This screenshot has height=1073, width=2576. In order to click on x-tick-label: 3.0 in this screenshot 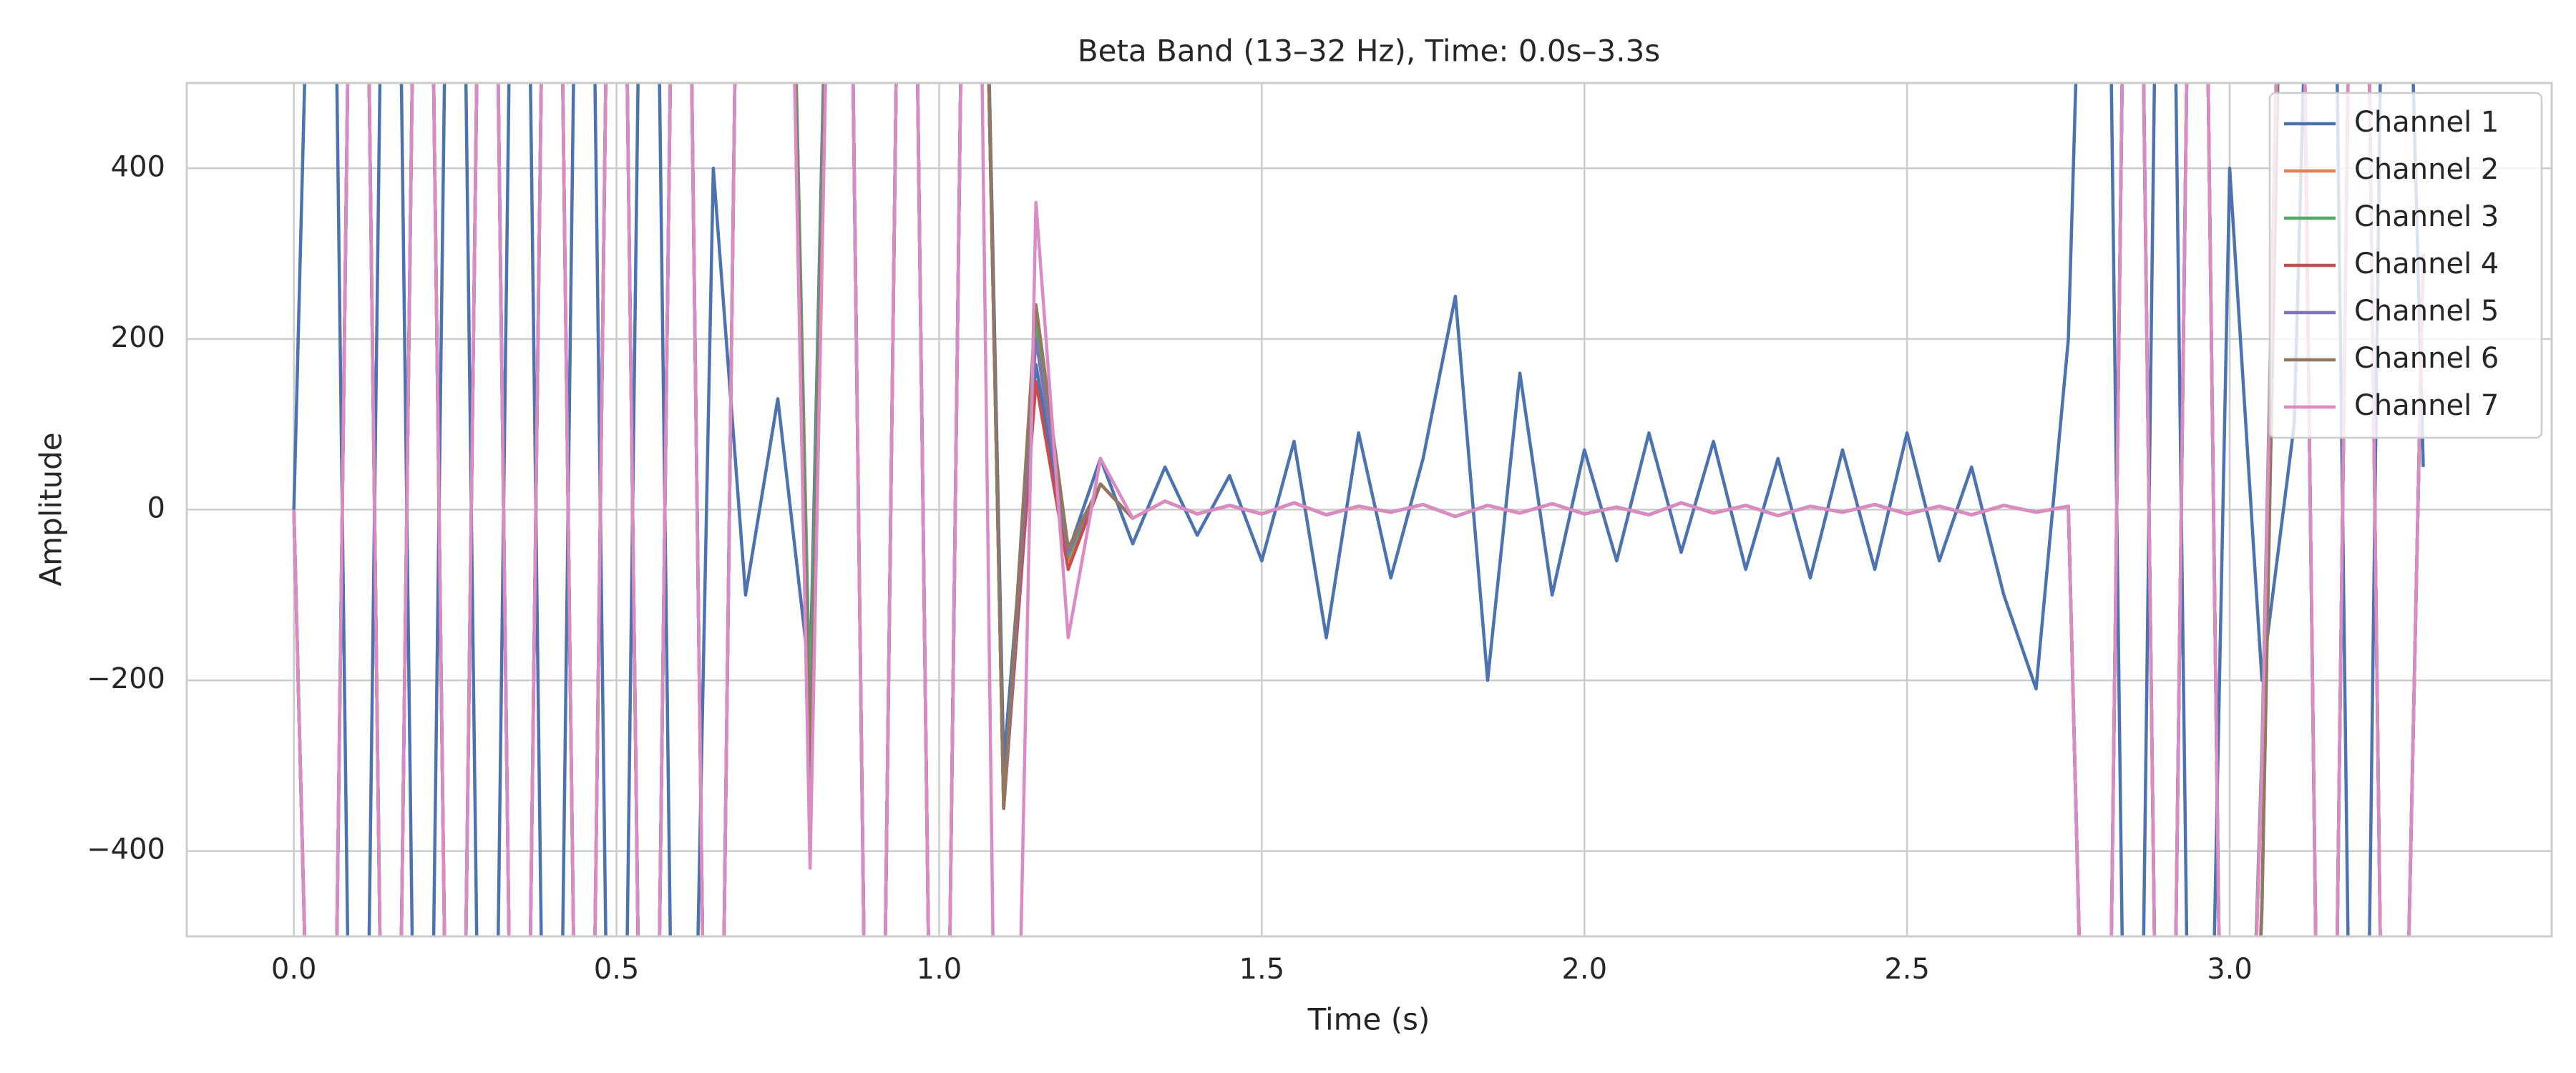, I will do `click(2230, 969)`.